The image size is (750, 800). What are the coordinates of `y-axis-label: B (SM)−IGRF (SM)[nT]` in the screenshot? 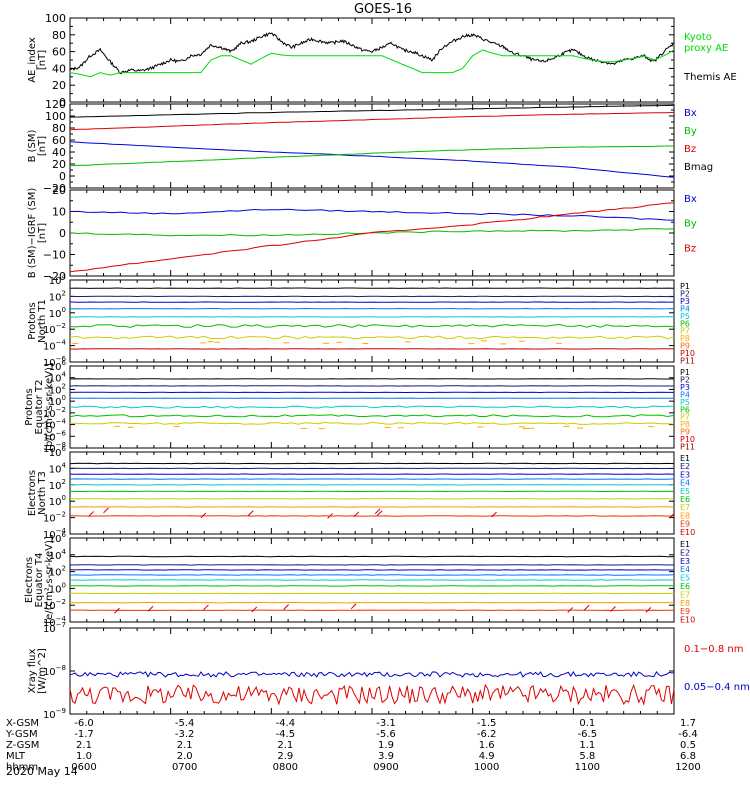 It's located at (37, 233).